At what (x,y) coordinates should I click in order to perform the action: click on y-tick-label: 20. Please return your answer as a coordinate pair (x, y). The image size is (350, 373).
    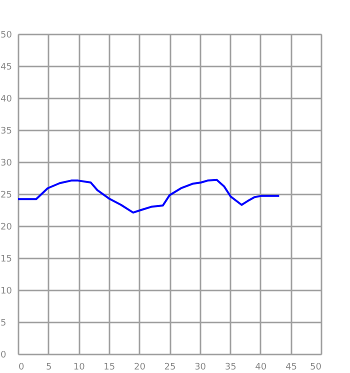
    Looking at the image, I should click on (6, 227).